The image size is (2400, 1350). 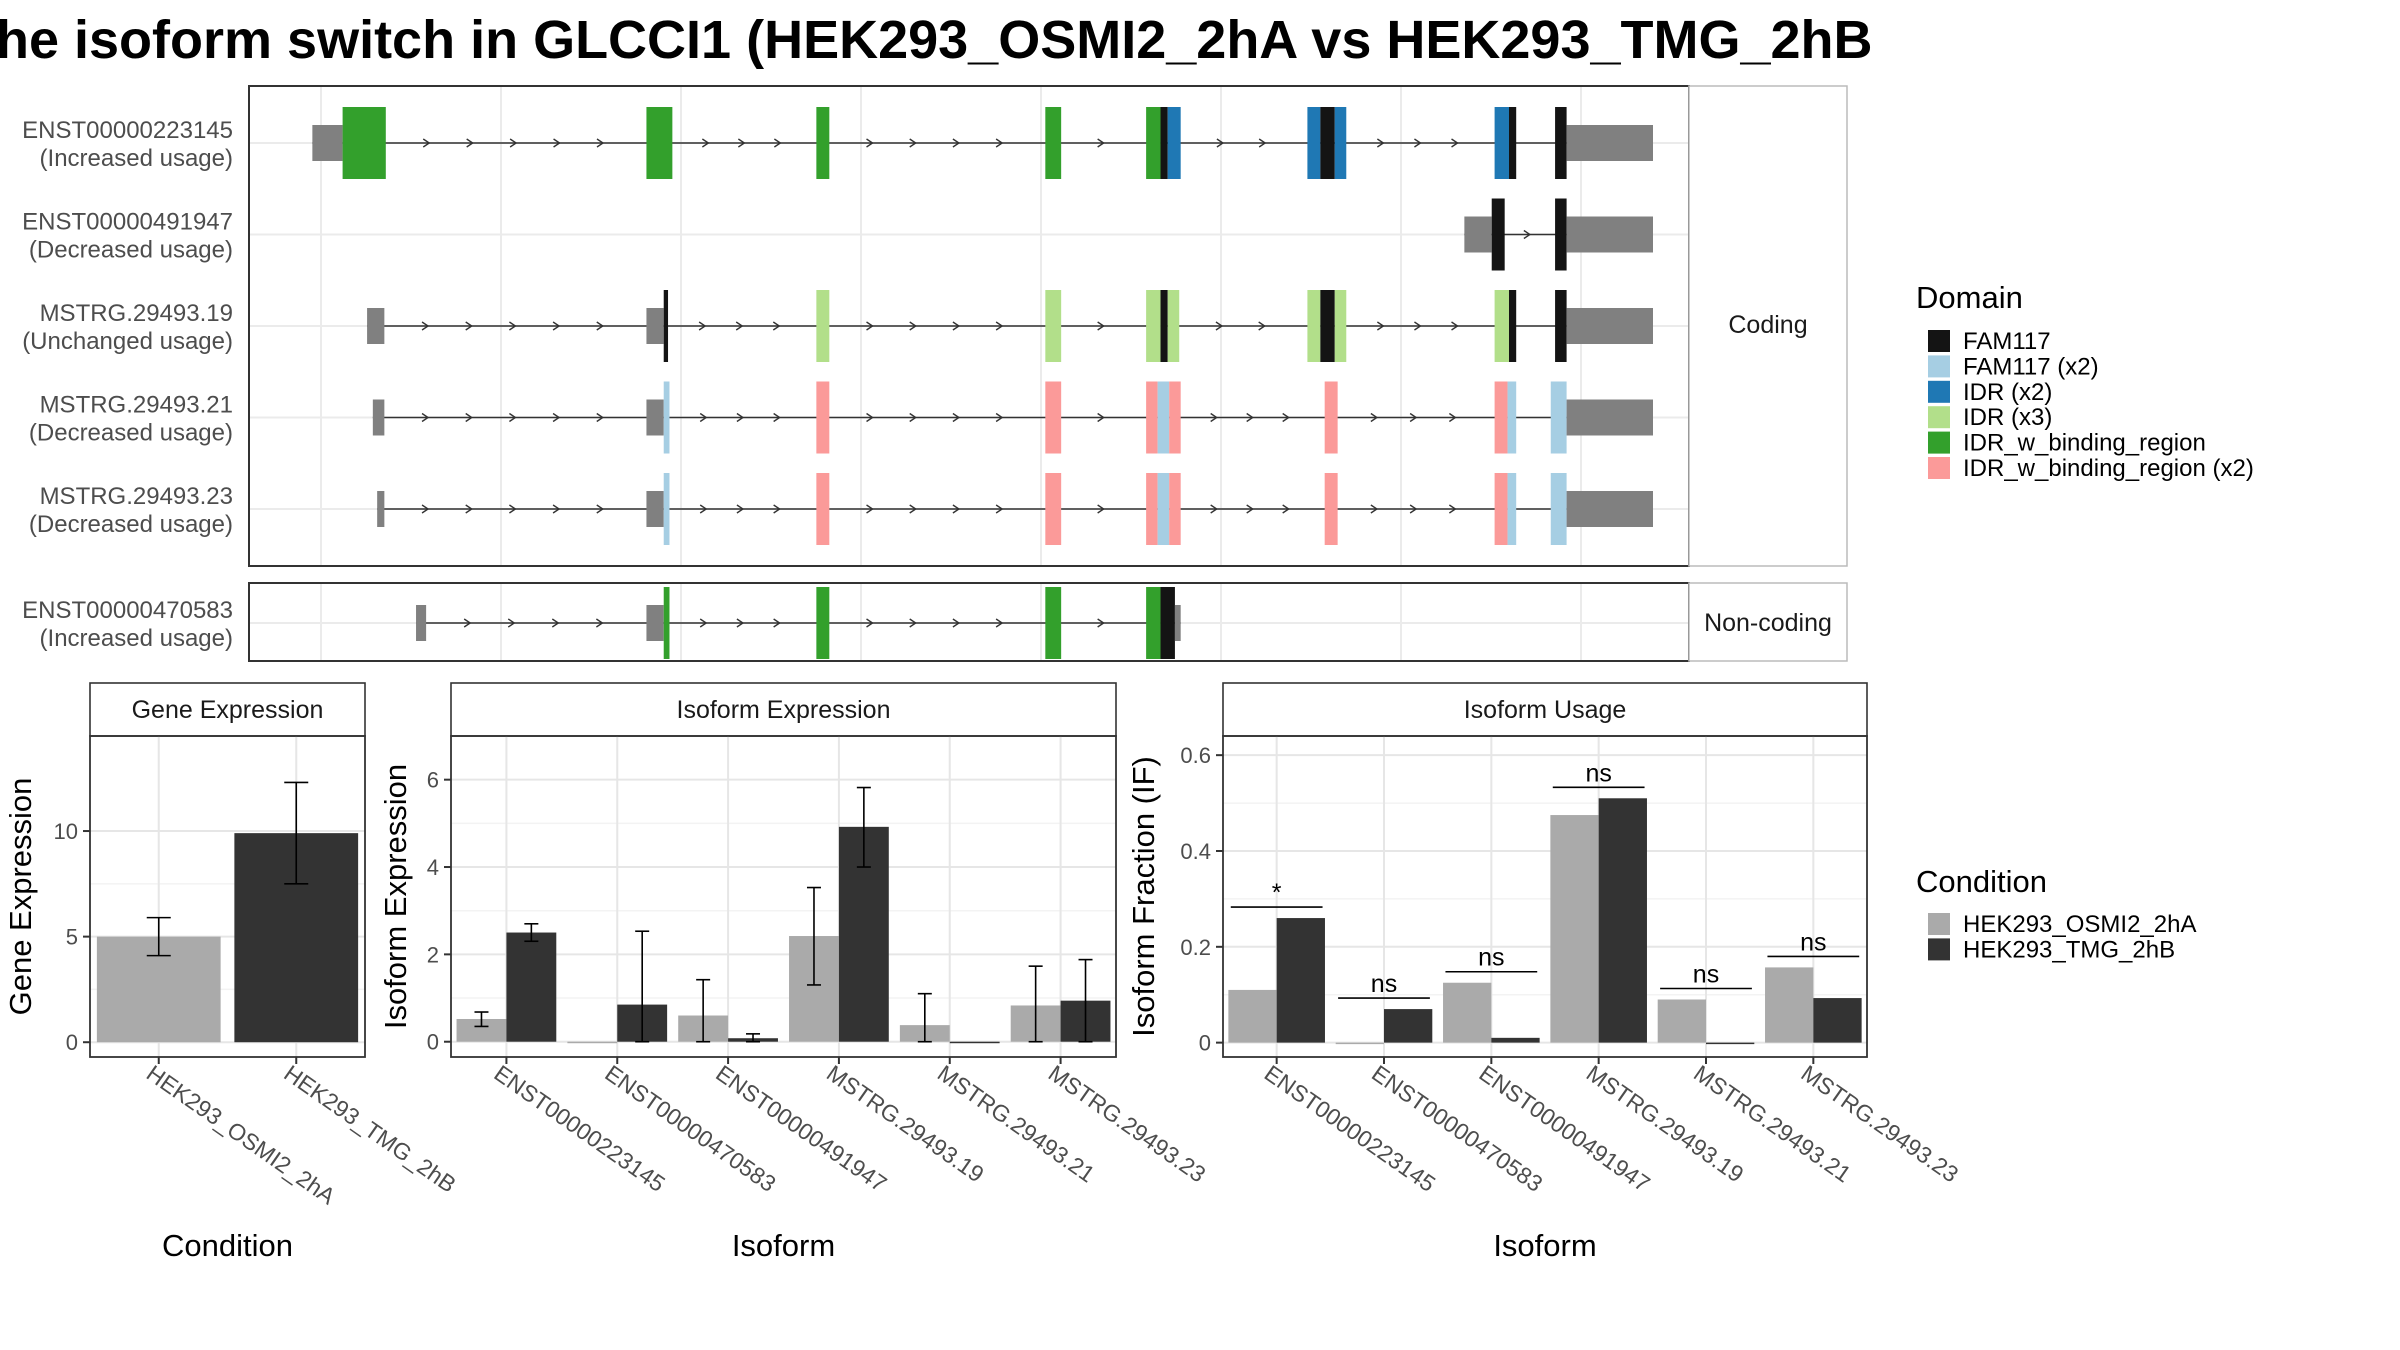 I want to click on isoform-usage-label: (Increased usage), so click(x=136, y=638).